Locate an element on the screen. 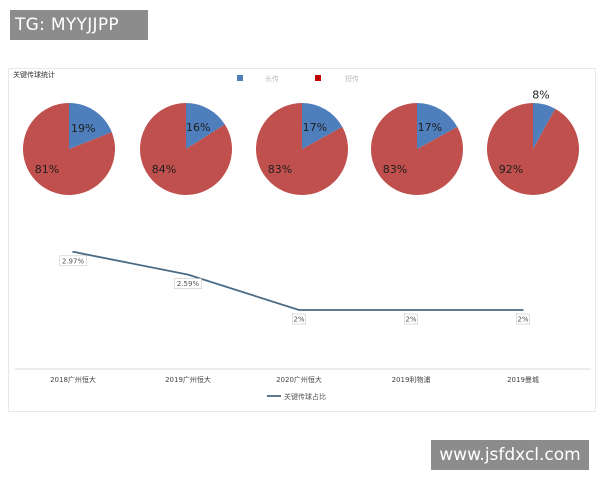 The height and width of the screenshot is (480, 600). chart-title: 关键传球统计 is located at coordinates (34, 74).